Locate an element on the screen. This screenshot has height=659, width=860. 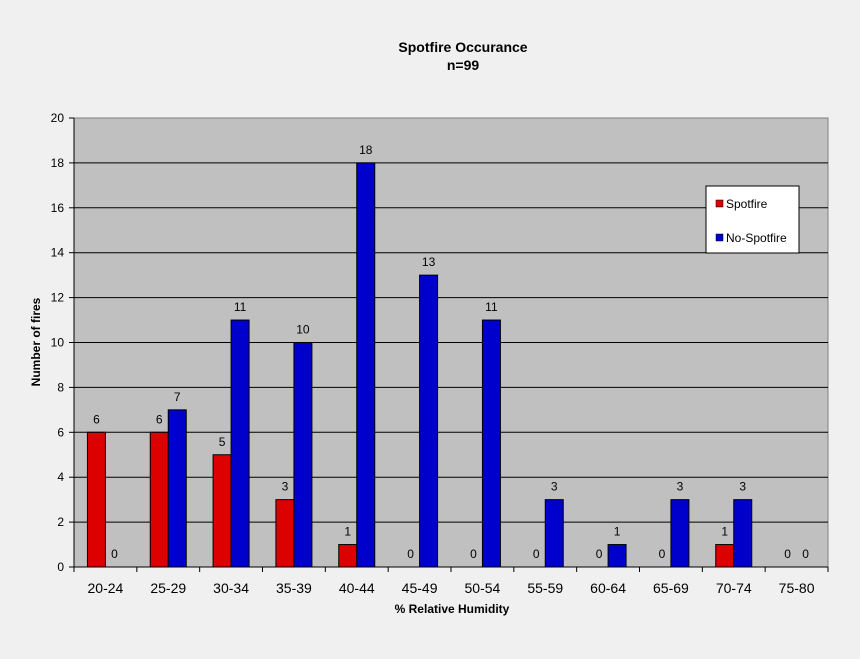
data-label: 10 is located at coordinates (303, 330).